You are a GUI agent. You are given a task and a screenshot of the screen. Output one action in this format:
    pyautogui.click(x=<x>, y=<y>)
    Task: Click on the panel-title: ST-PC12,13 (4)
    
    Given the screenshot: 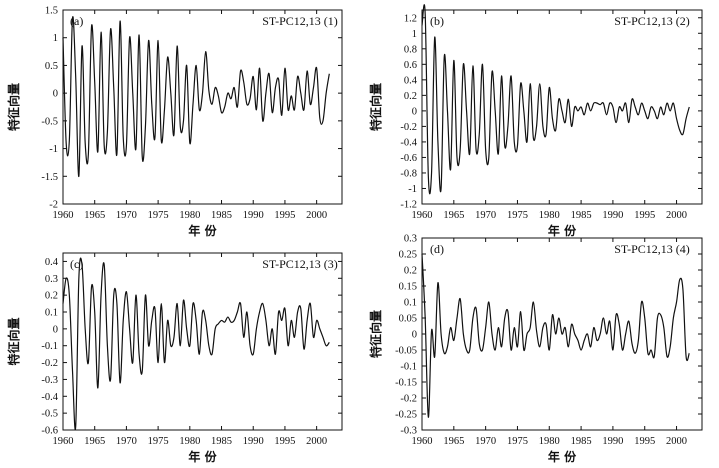 What is the action you would take?
    pyautogui.click(x=652, y=249)
    